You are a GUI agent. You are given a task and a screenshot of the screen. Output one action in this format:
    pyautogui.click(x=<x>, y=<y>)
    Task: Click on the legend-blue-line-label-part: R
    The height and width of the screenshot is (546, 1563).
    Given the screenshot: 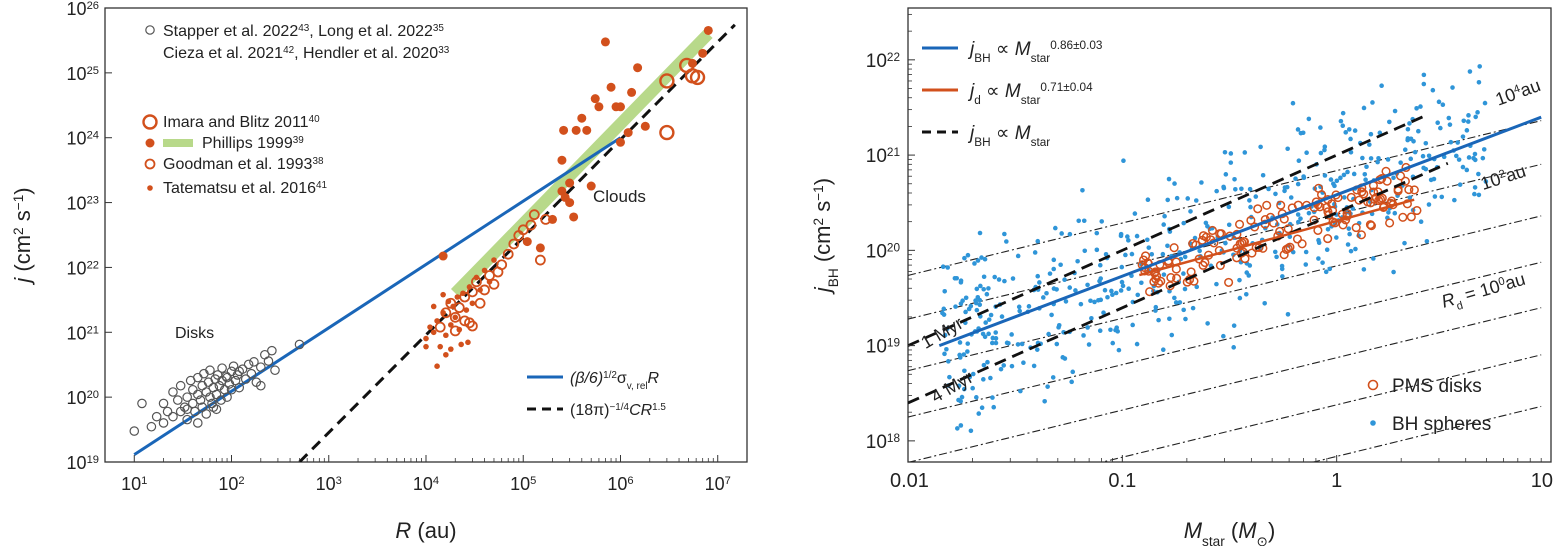 What is the action you would take?
    pyautogui.click(x=654, y=378)
    